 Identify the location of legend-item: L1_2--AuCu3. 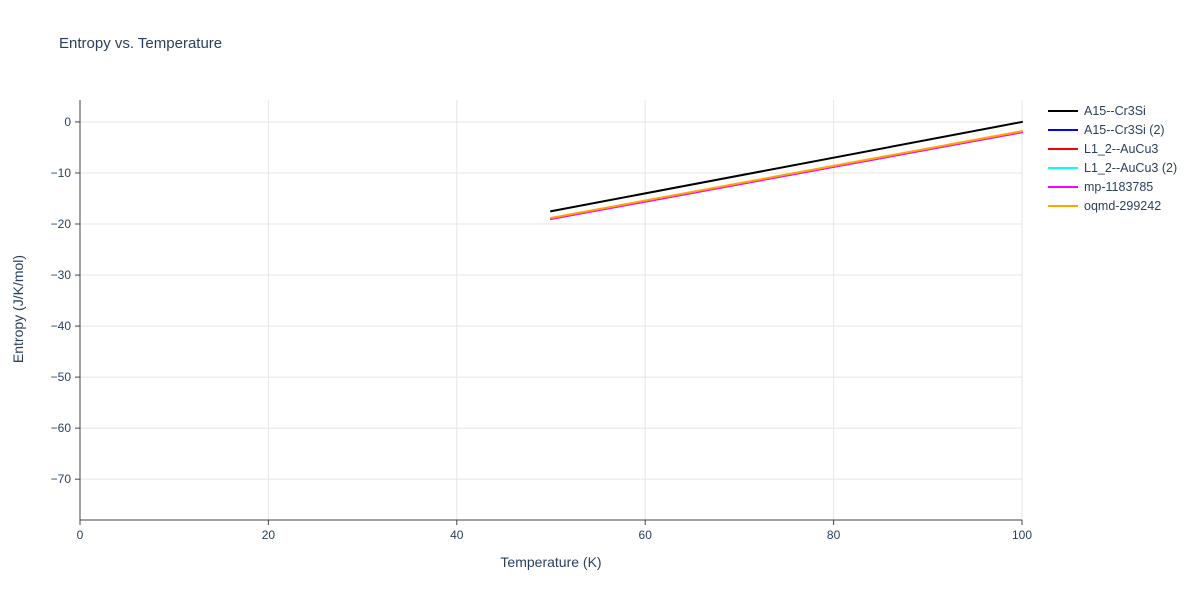
(1112, 148).